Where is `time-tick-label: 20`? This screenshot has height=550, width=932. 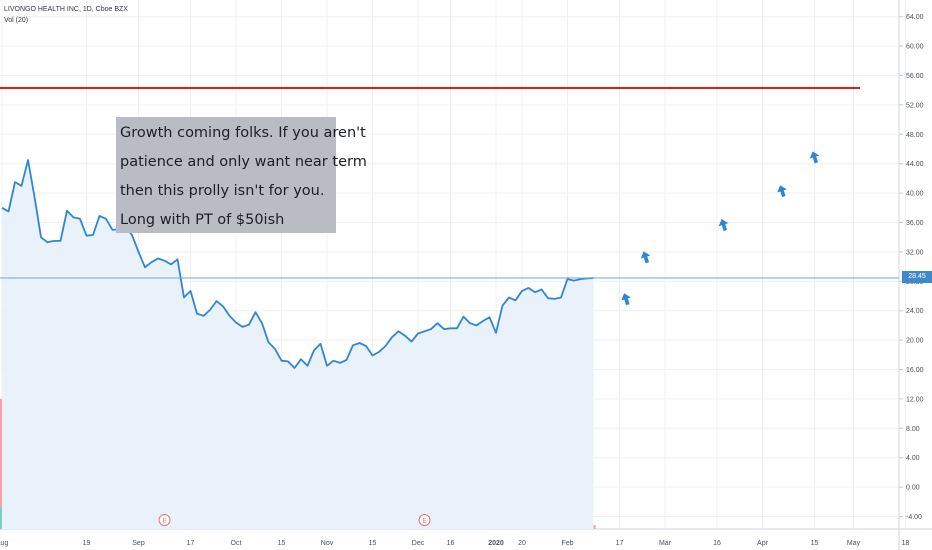
time-tick-label: 20 is located at coordinates (522, 543).